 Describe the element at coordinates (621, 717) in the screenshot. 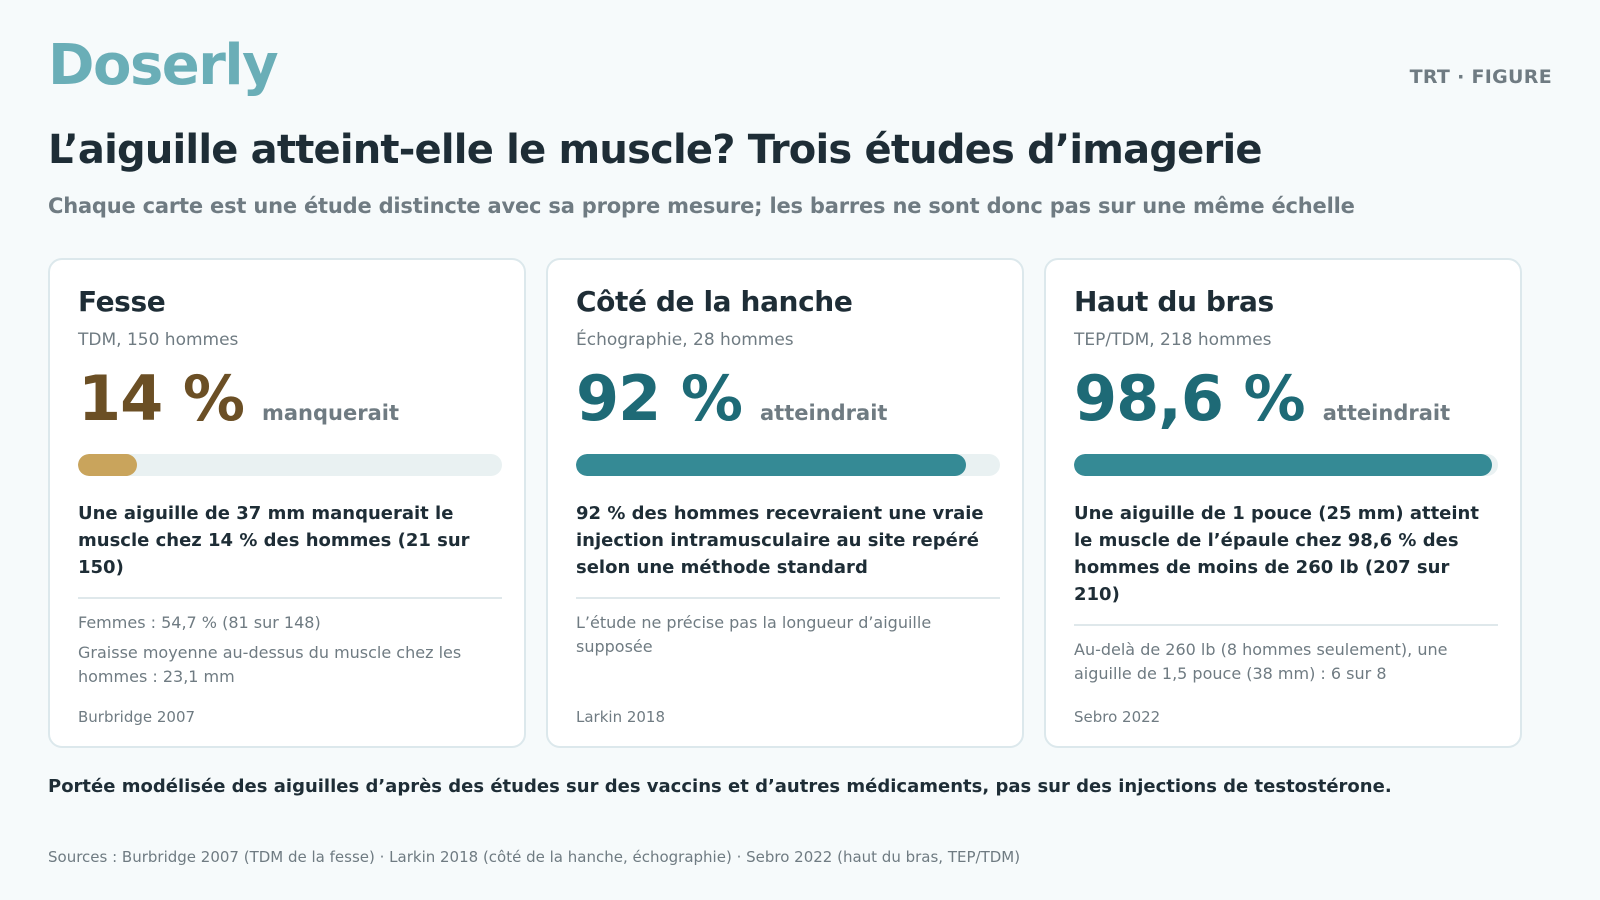

I see `card-source: Larkin 2018` at that location.